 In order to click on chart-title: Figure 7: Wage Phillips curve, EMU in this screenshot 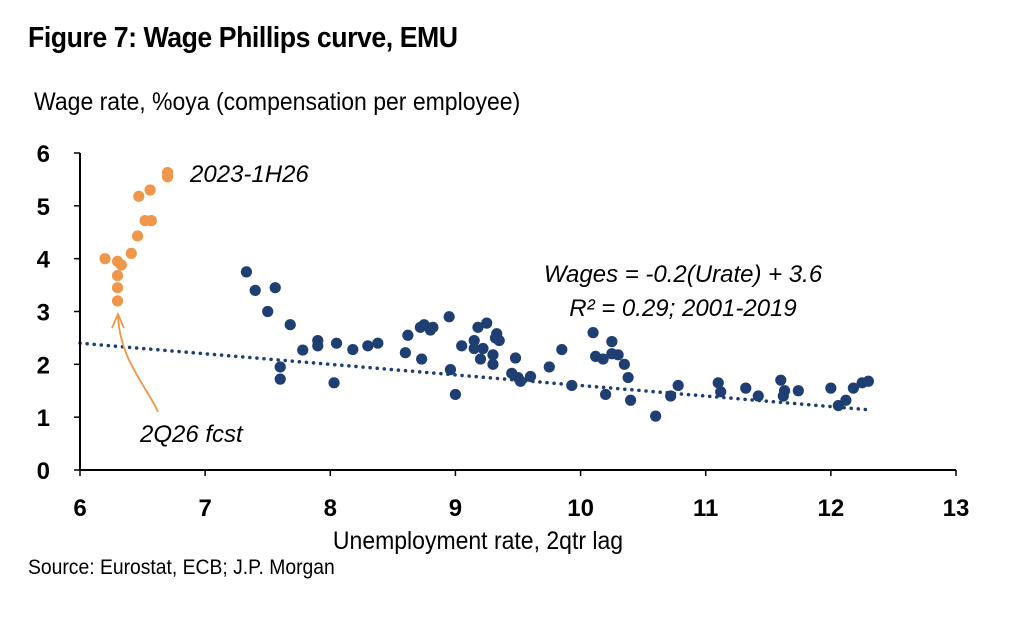, I will do `click(243, 38)`.